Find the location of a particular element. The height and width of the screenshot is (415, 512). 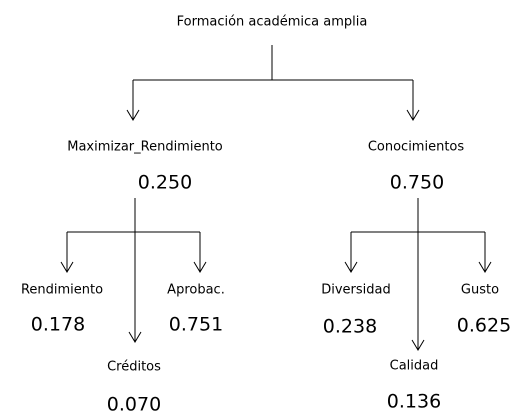

node-value: 0.750 is located at coordinates (417, 183).